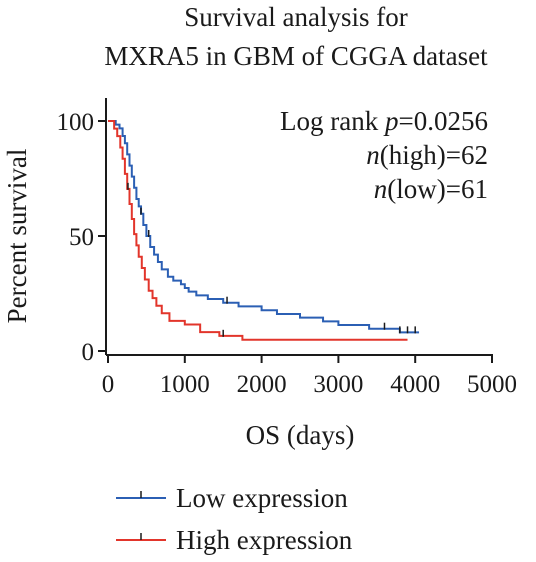 The image size is (536, 562). Describe the element at coordinates (108, 384) in the screenshot. I see `x-tick-label: 0` at that location.